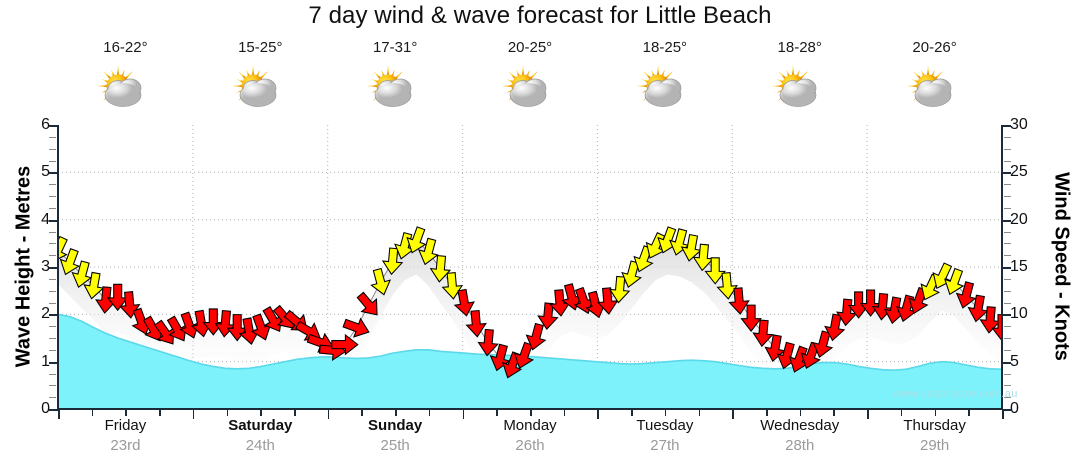  Describe the element at coordinates (45, 361) in the screenshot. I see `left-tick-label: 1` at that location.